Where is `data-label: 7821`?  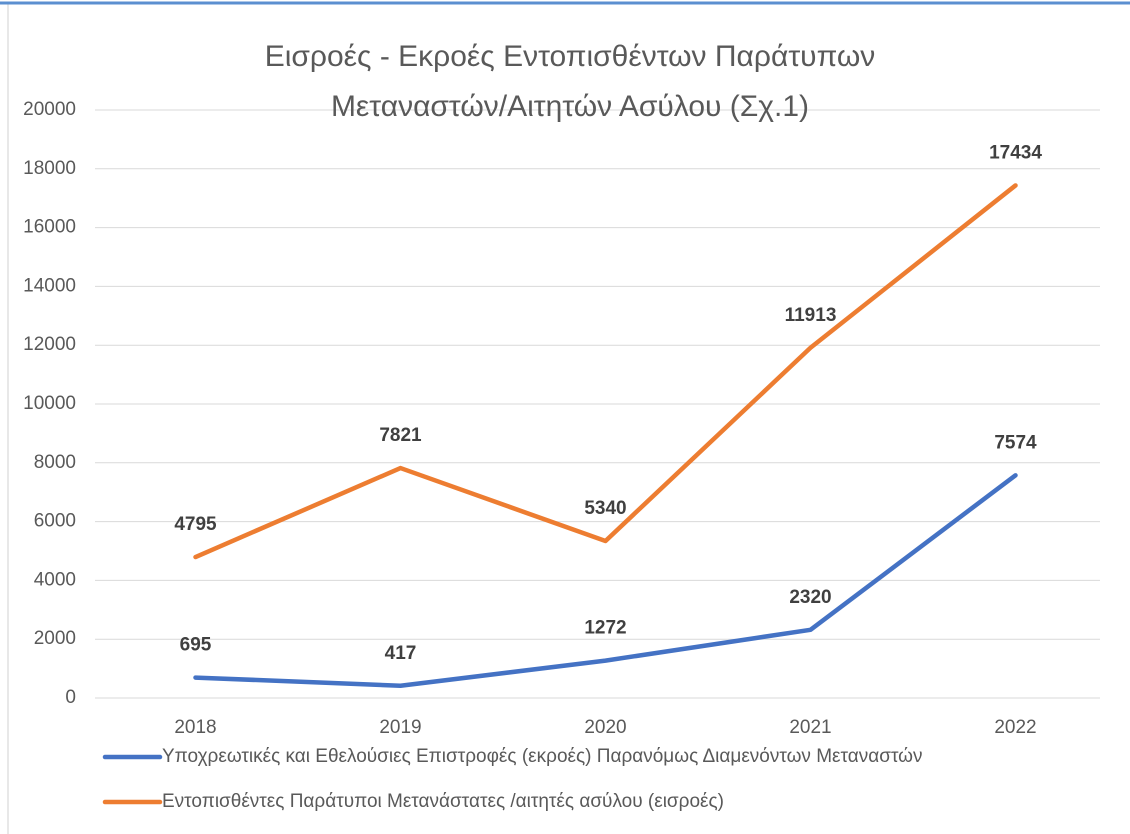 data-label: 7821 is located at coordinates (400, 435).